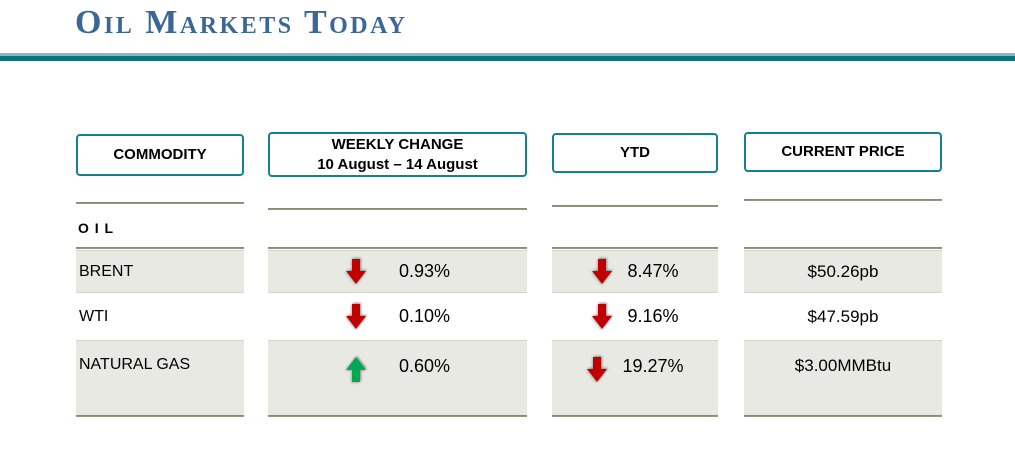 The image size is (1015, 464). I want to click on ytd-value: 19.27%, so click(653, 366).